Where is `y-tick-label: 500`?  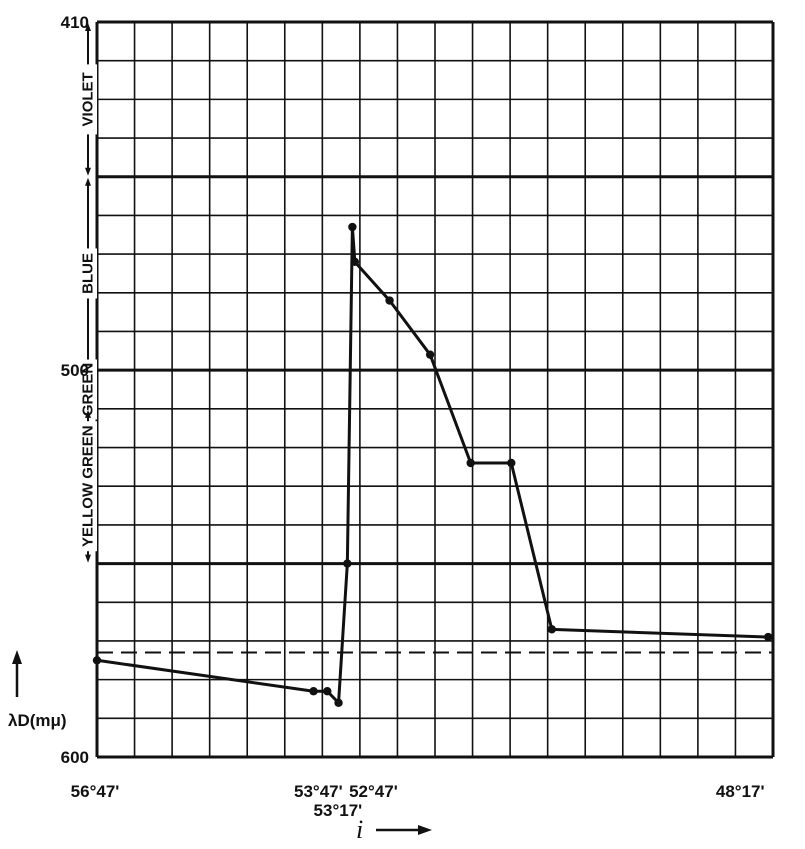
y-tick-label: 500 is located at coordinates (75, 370).